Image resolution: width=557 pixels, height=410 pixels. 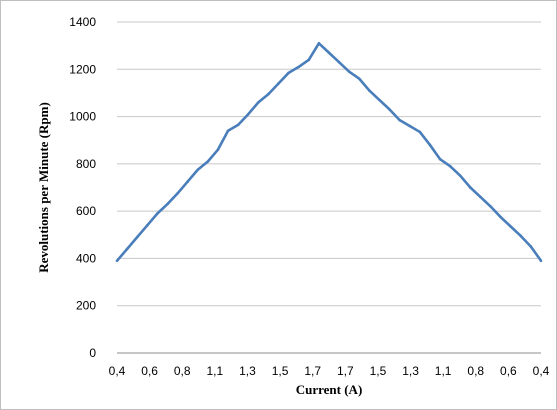 I want to click on y-tick-label: 200, so click(x=86, y=306).